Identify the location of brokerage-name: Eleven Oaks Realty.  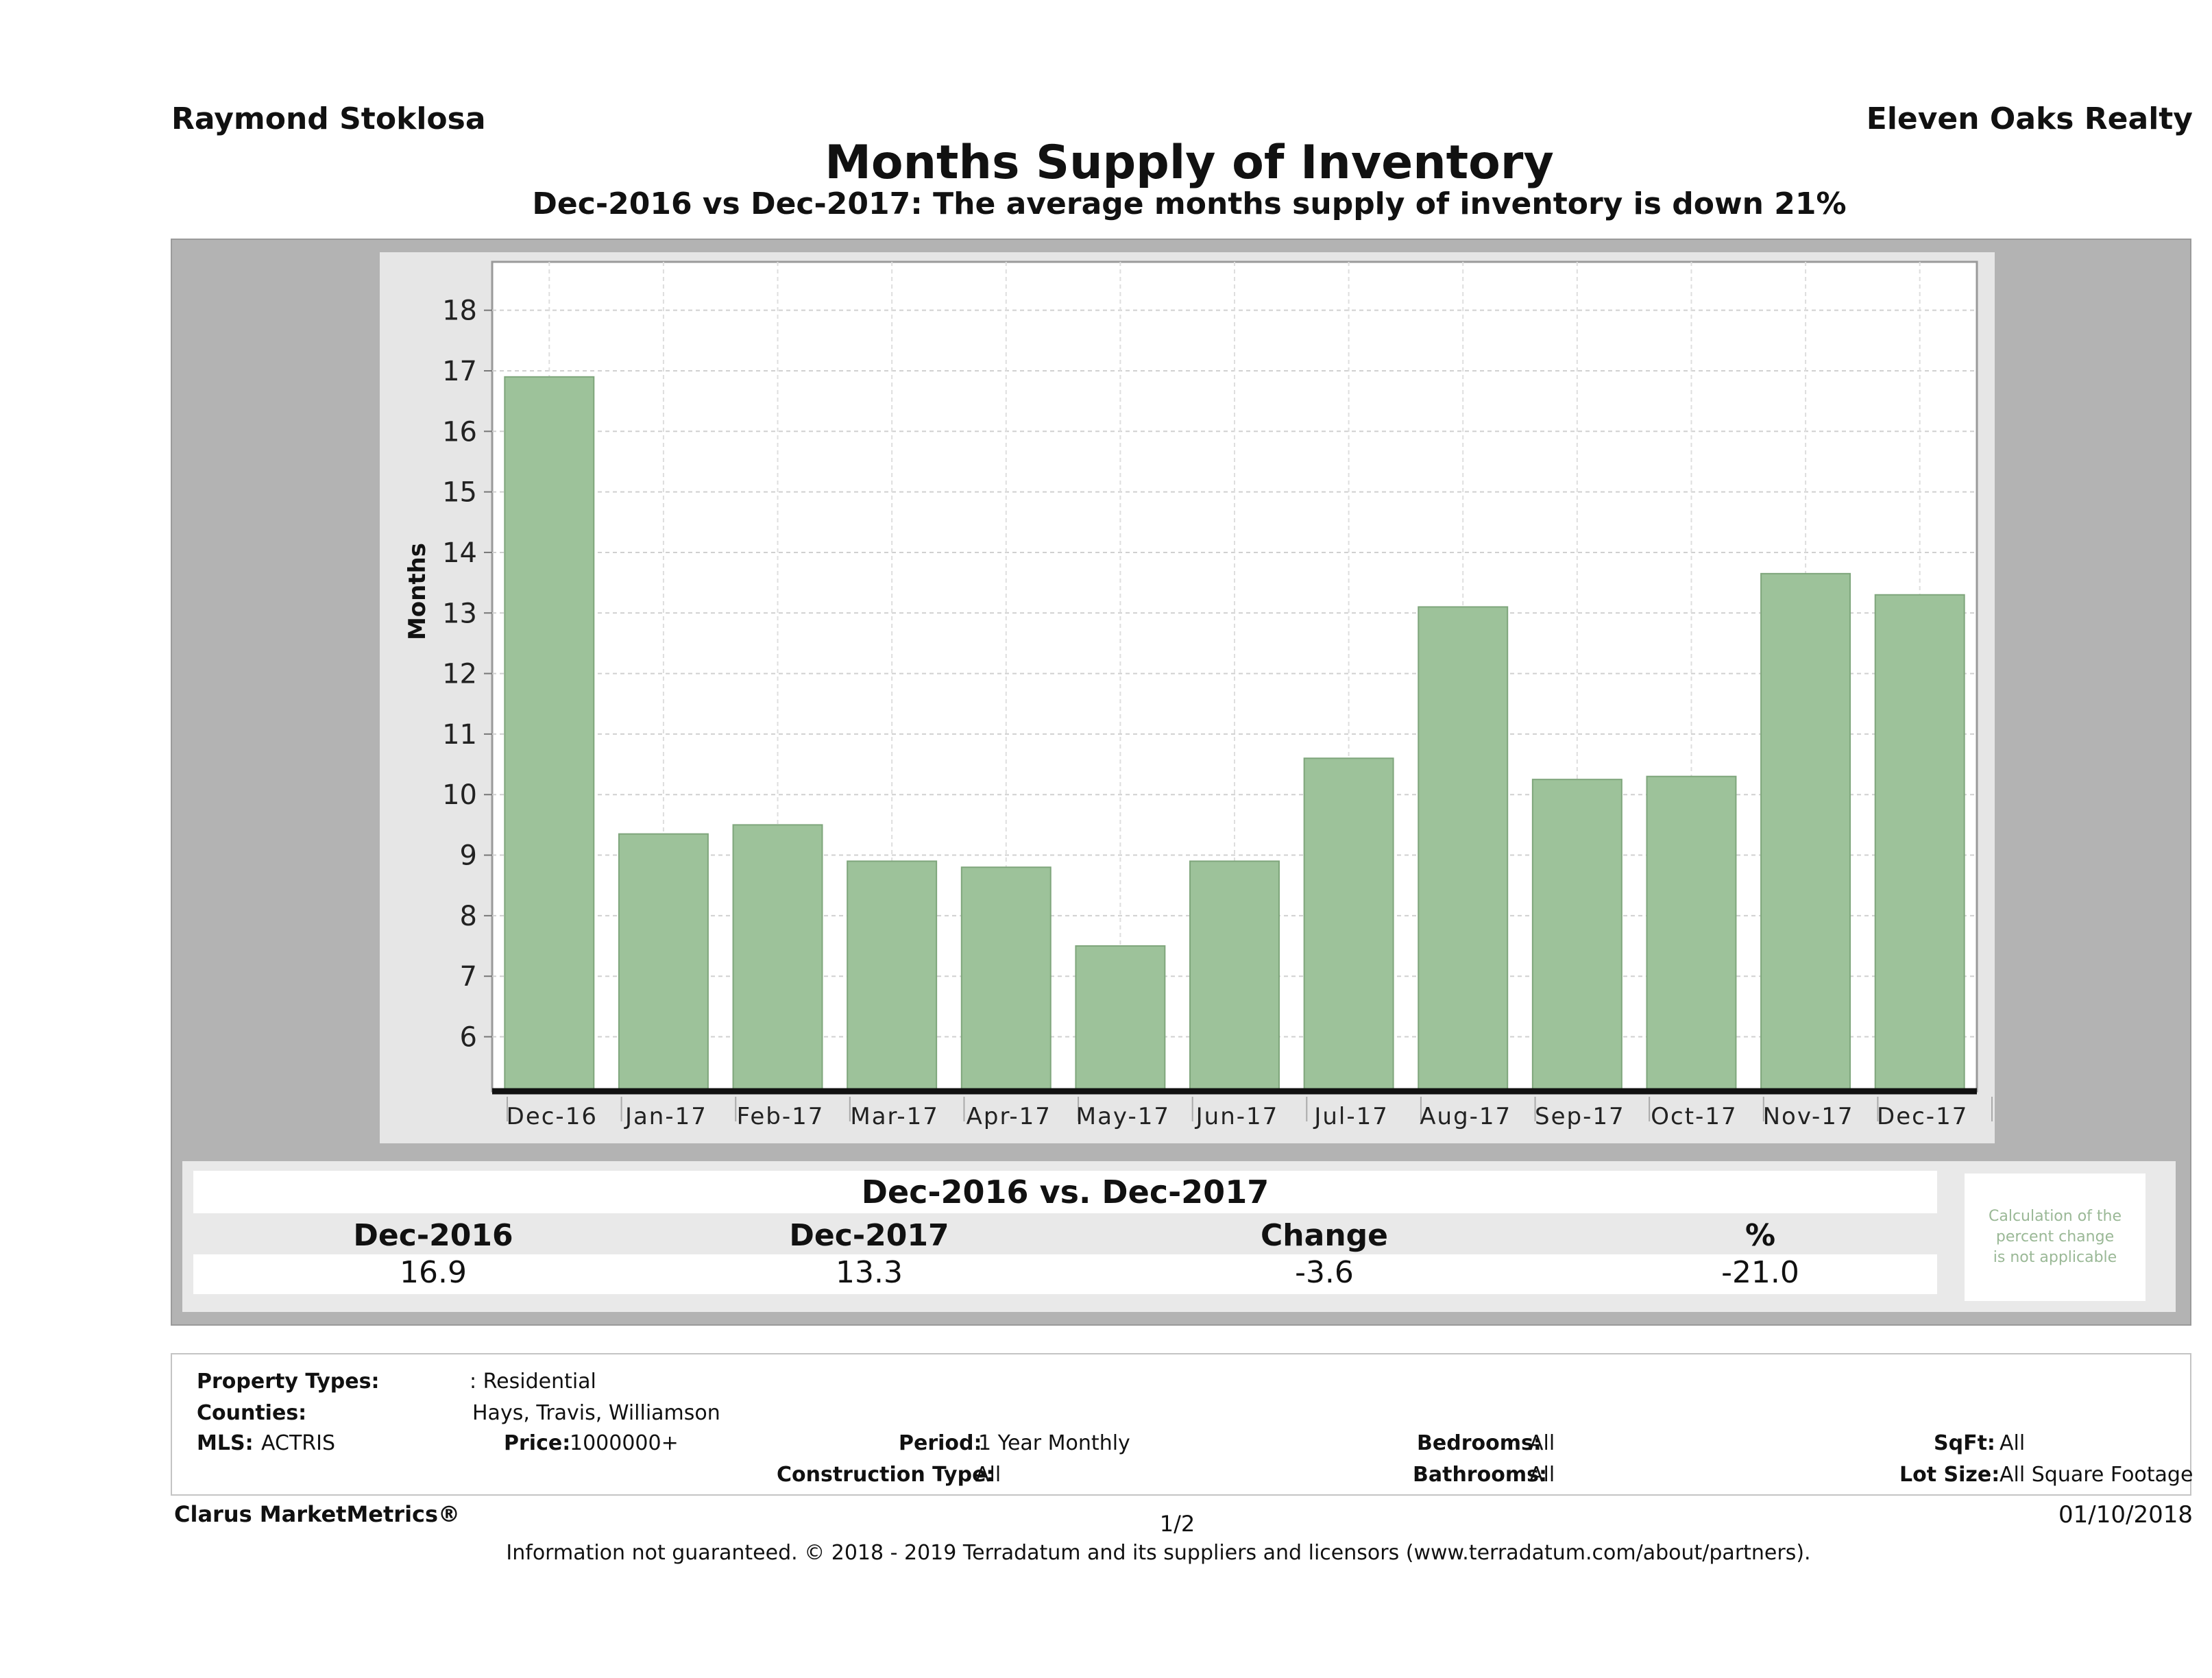
(2030, 118).